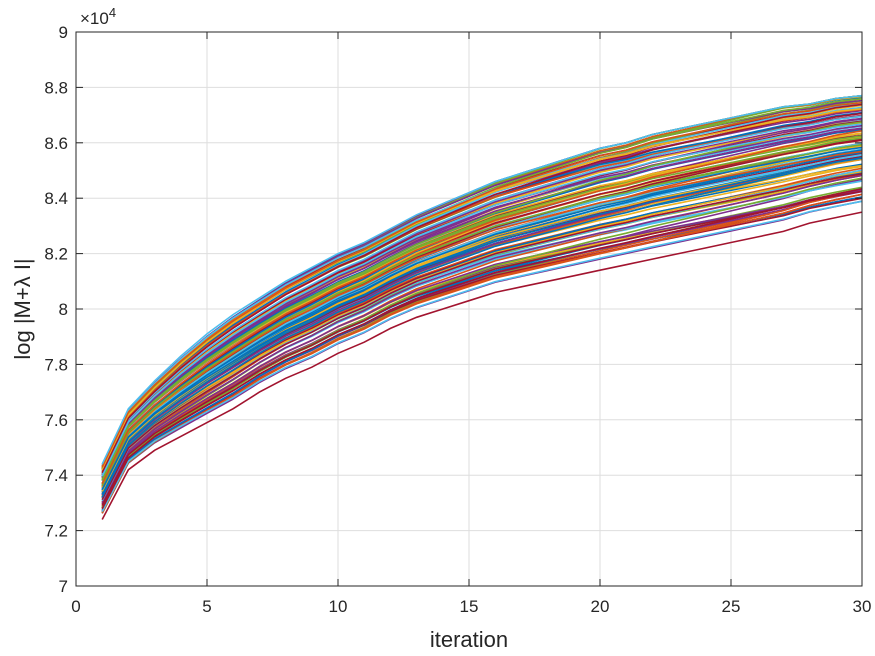  What do you see at coordinates (75, 606) in the screenshot?
I see `x-tick-label: 0` at bounding box center [75, 606].